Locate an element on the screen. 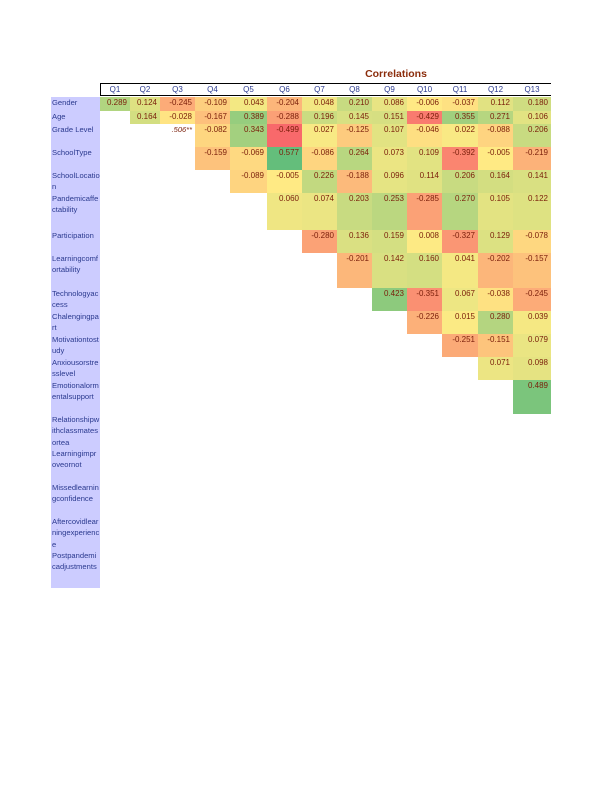 Image resolution: width=612 pixels, height=792 pixels. correlation-cell: 0.226 is located at coordinates (319, 181).